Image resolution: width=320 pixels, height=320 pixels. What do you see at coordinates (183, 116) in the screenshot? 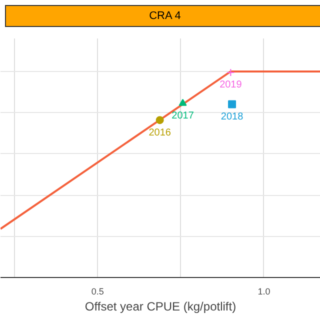
I see `series-label: 2017` at bounding box center [183, 116].